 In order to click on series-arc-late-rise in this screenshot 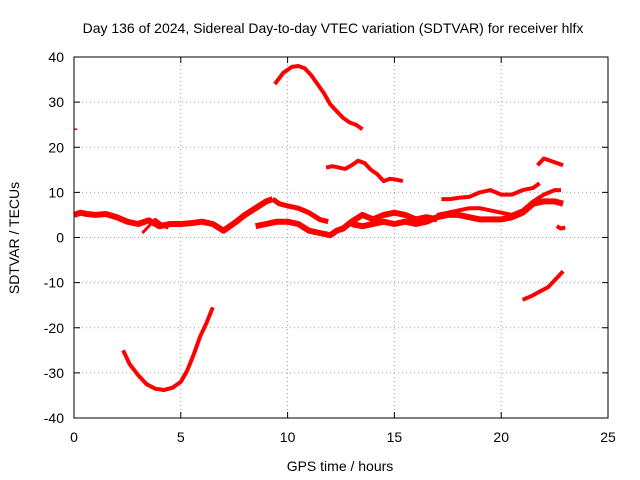, I will do `click(543, 285)`.